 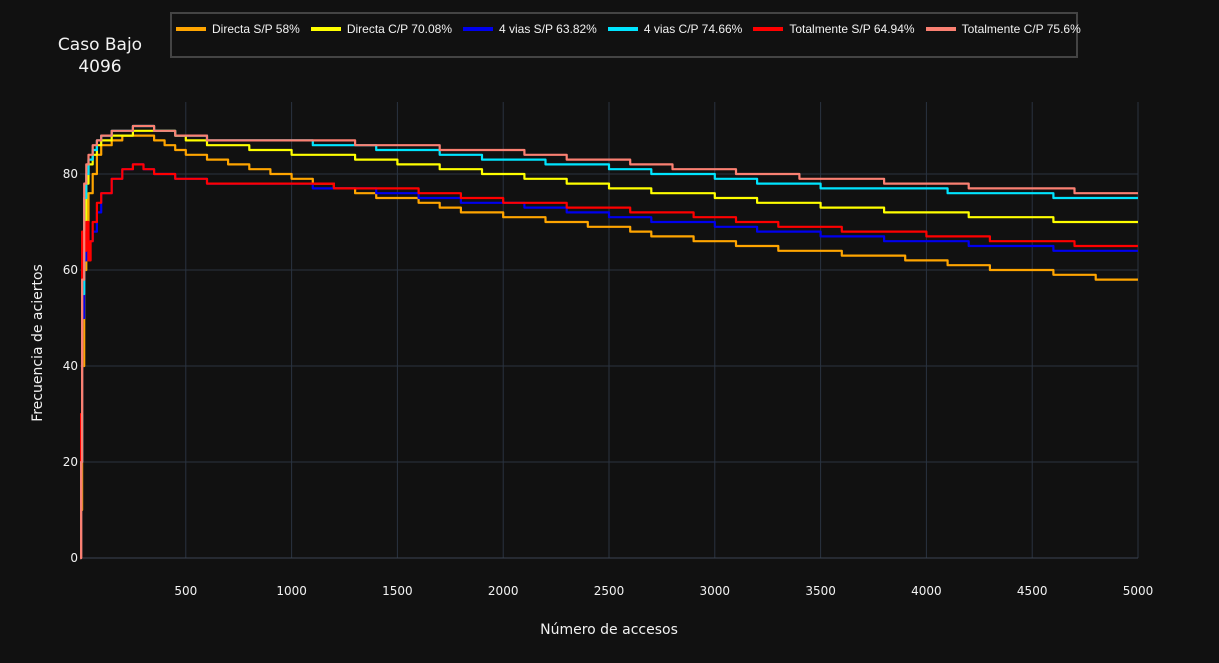 I want to click on legend-label: Directa S/P 58%, so click(x=256, y=29).